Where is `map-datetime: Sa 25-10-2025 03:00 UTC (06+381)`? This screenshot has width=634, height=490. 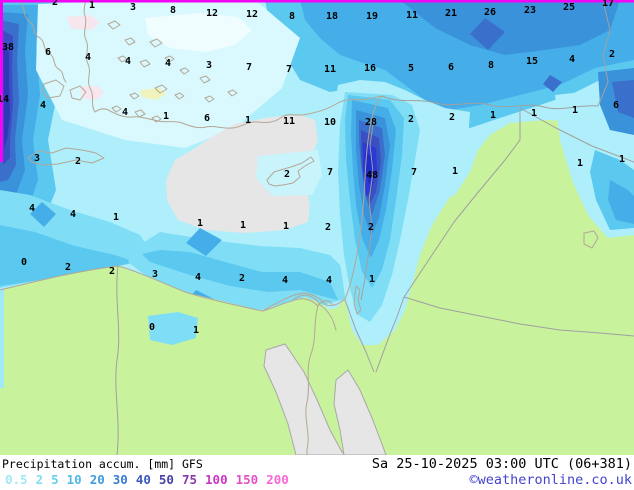 map-datetime: Sa 25-10-2025 03:00 UTC (06+381) is located at coordinates (501, 464).